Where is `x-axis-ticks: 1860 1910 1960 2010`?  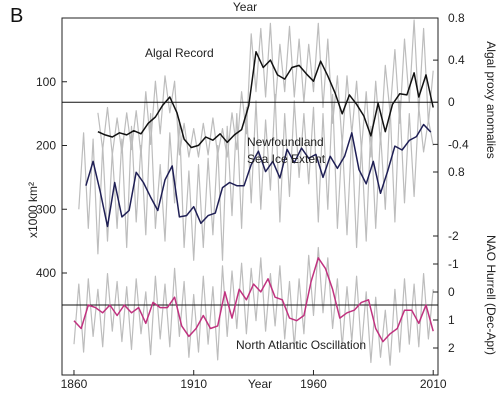 x-axis-ticks: 1860 1910 1960 2010 is located at coordinates (254, 380).